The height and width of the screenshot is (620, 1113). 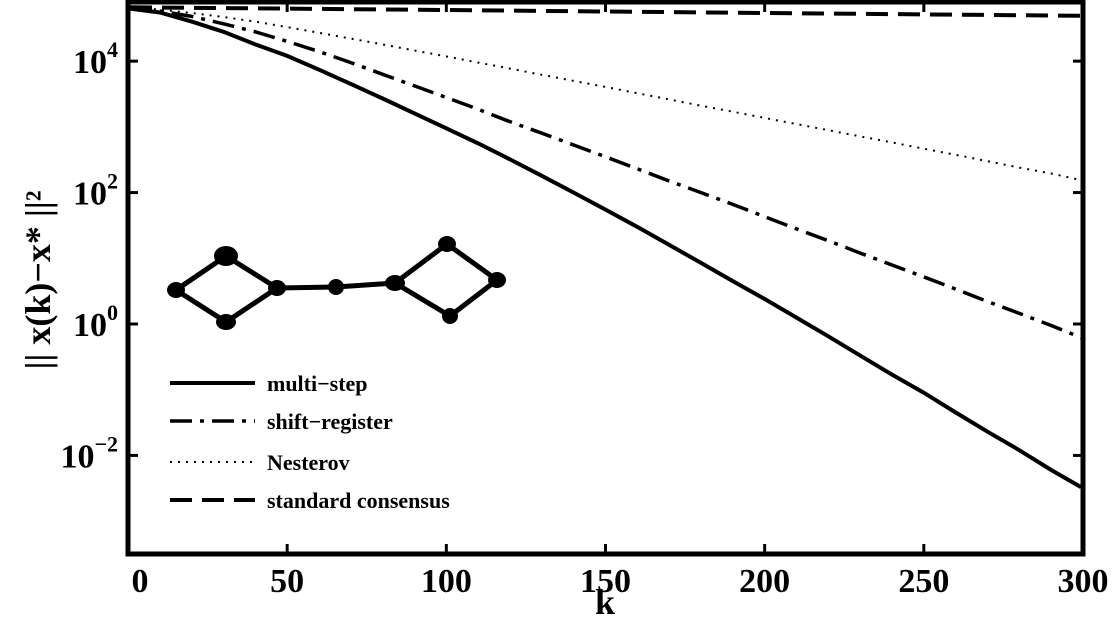 What do you see at coordinates (605, 601) in the screenshot?
I see `x-axis-label: k` at bounding box center [605, 601].